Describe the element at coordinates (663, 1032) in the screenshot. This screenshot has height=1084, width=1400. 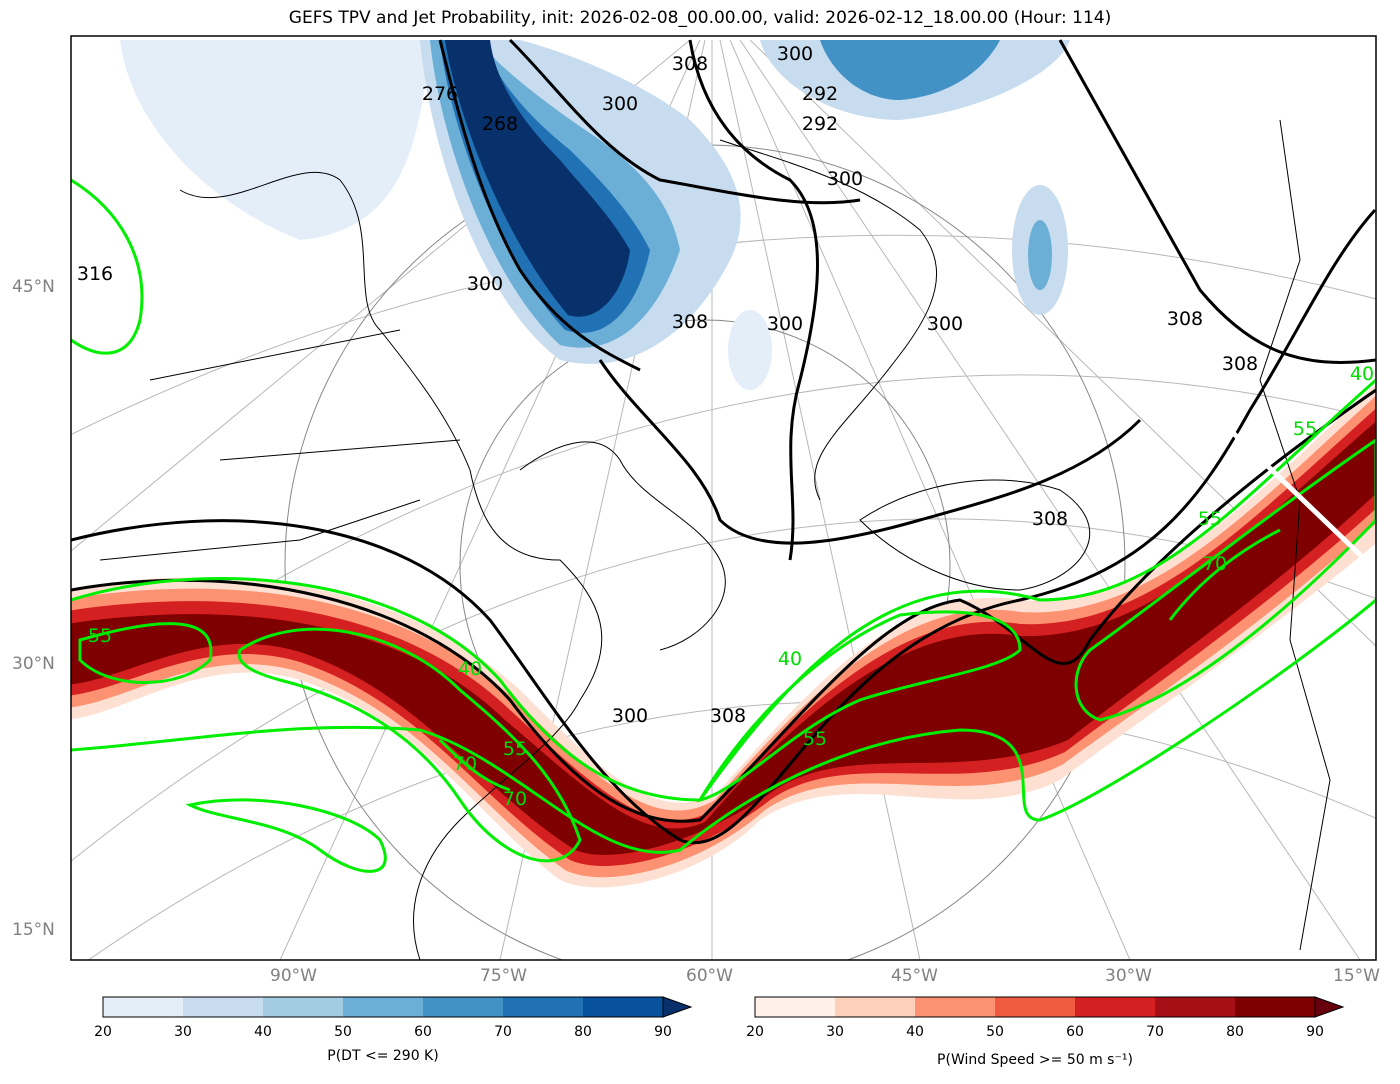
I see `colorbar-blue-tick: 90` at that location.